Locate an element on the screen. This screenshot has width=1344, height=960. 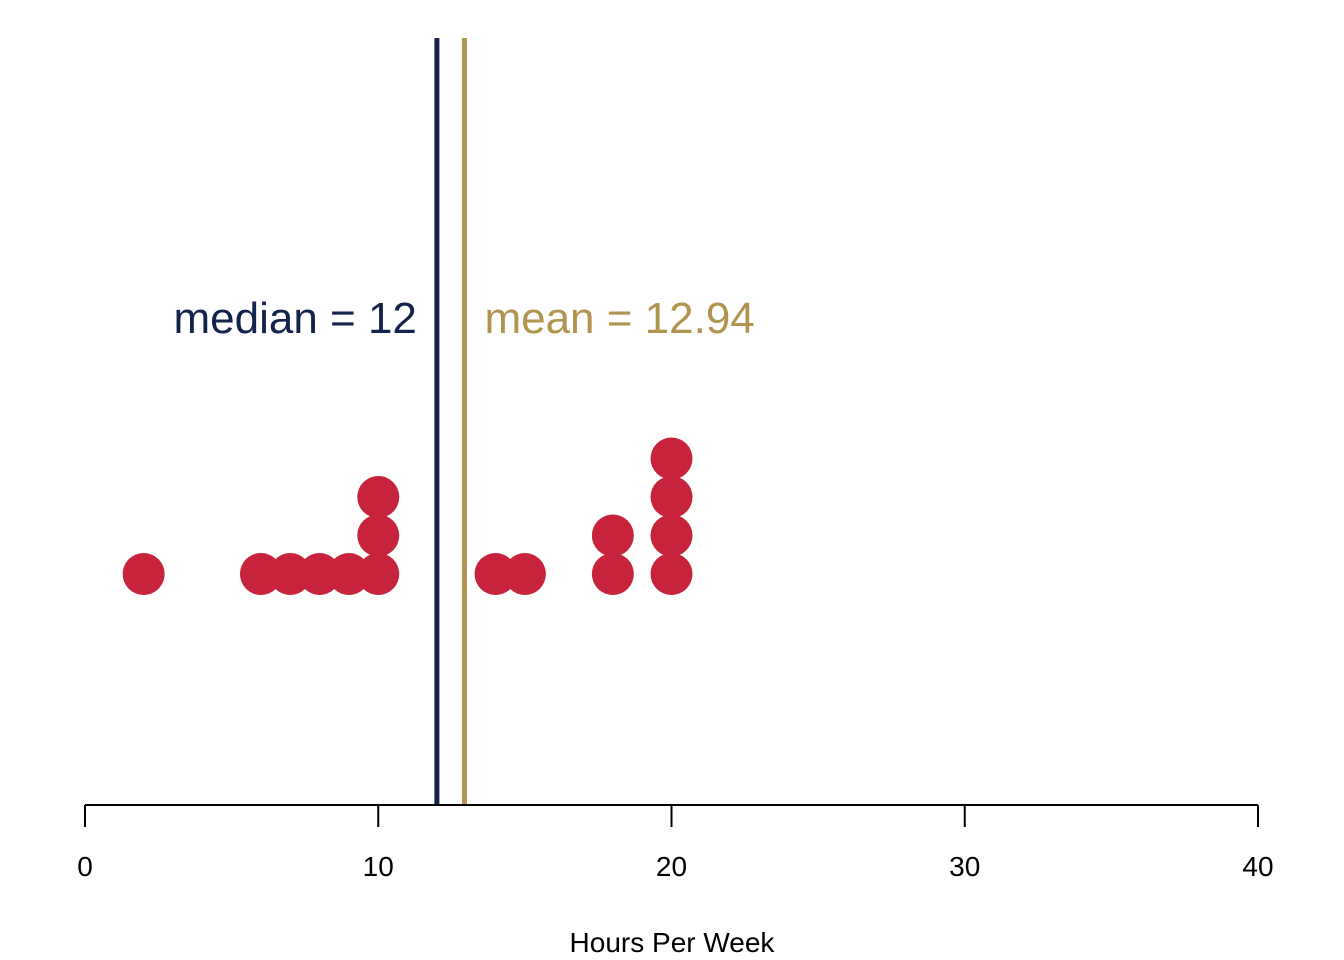
mean-label: mean = 12.94 is located at coordinates (619, 318).